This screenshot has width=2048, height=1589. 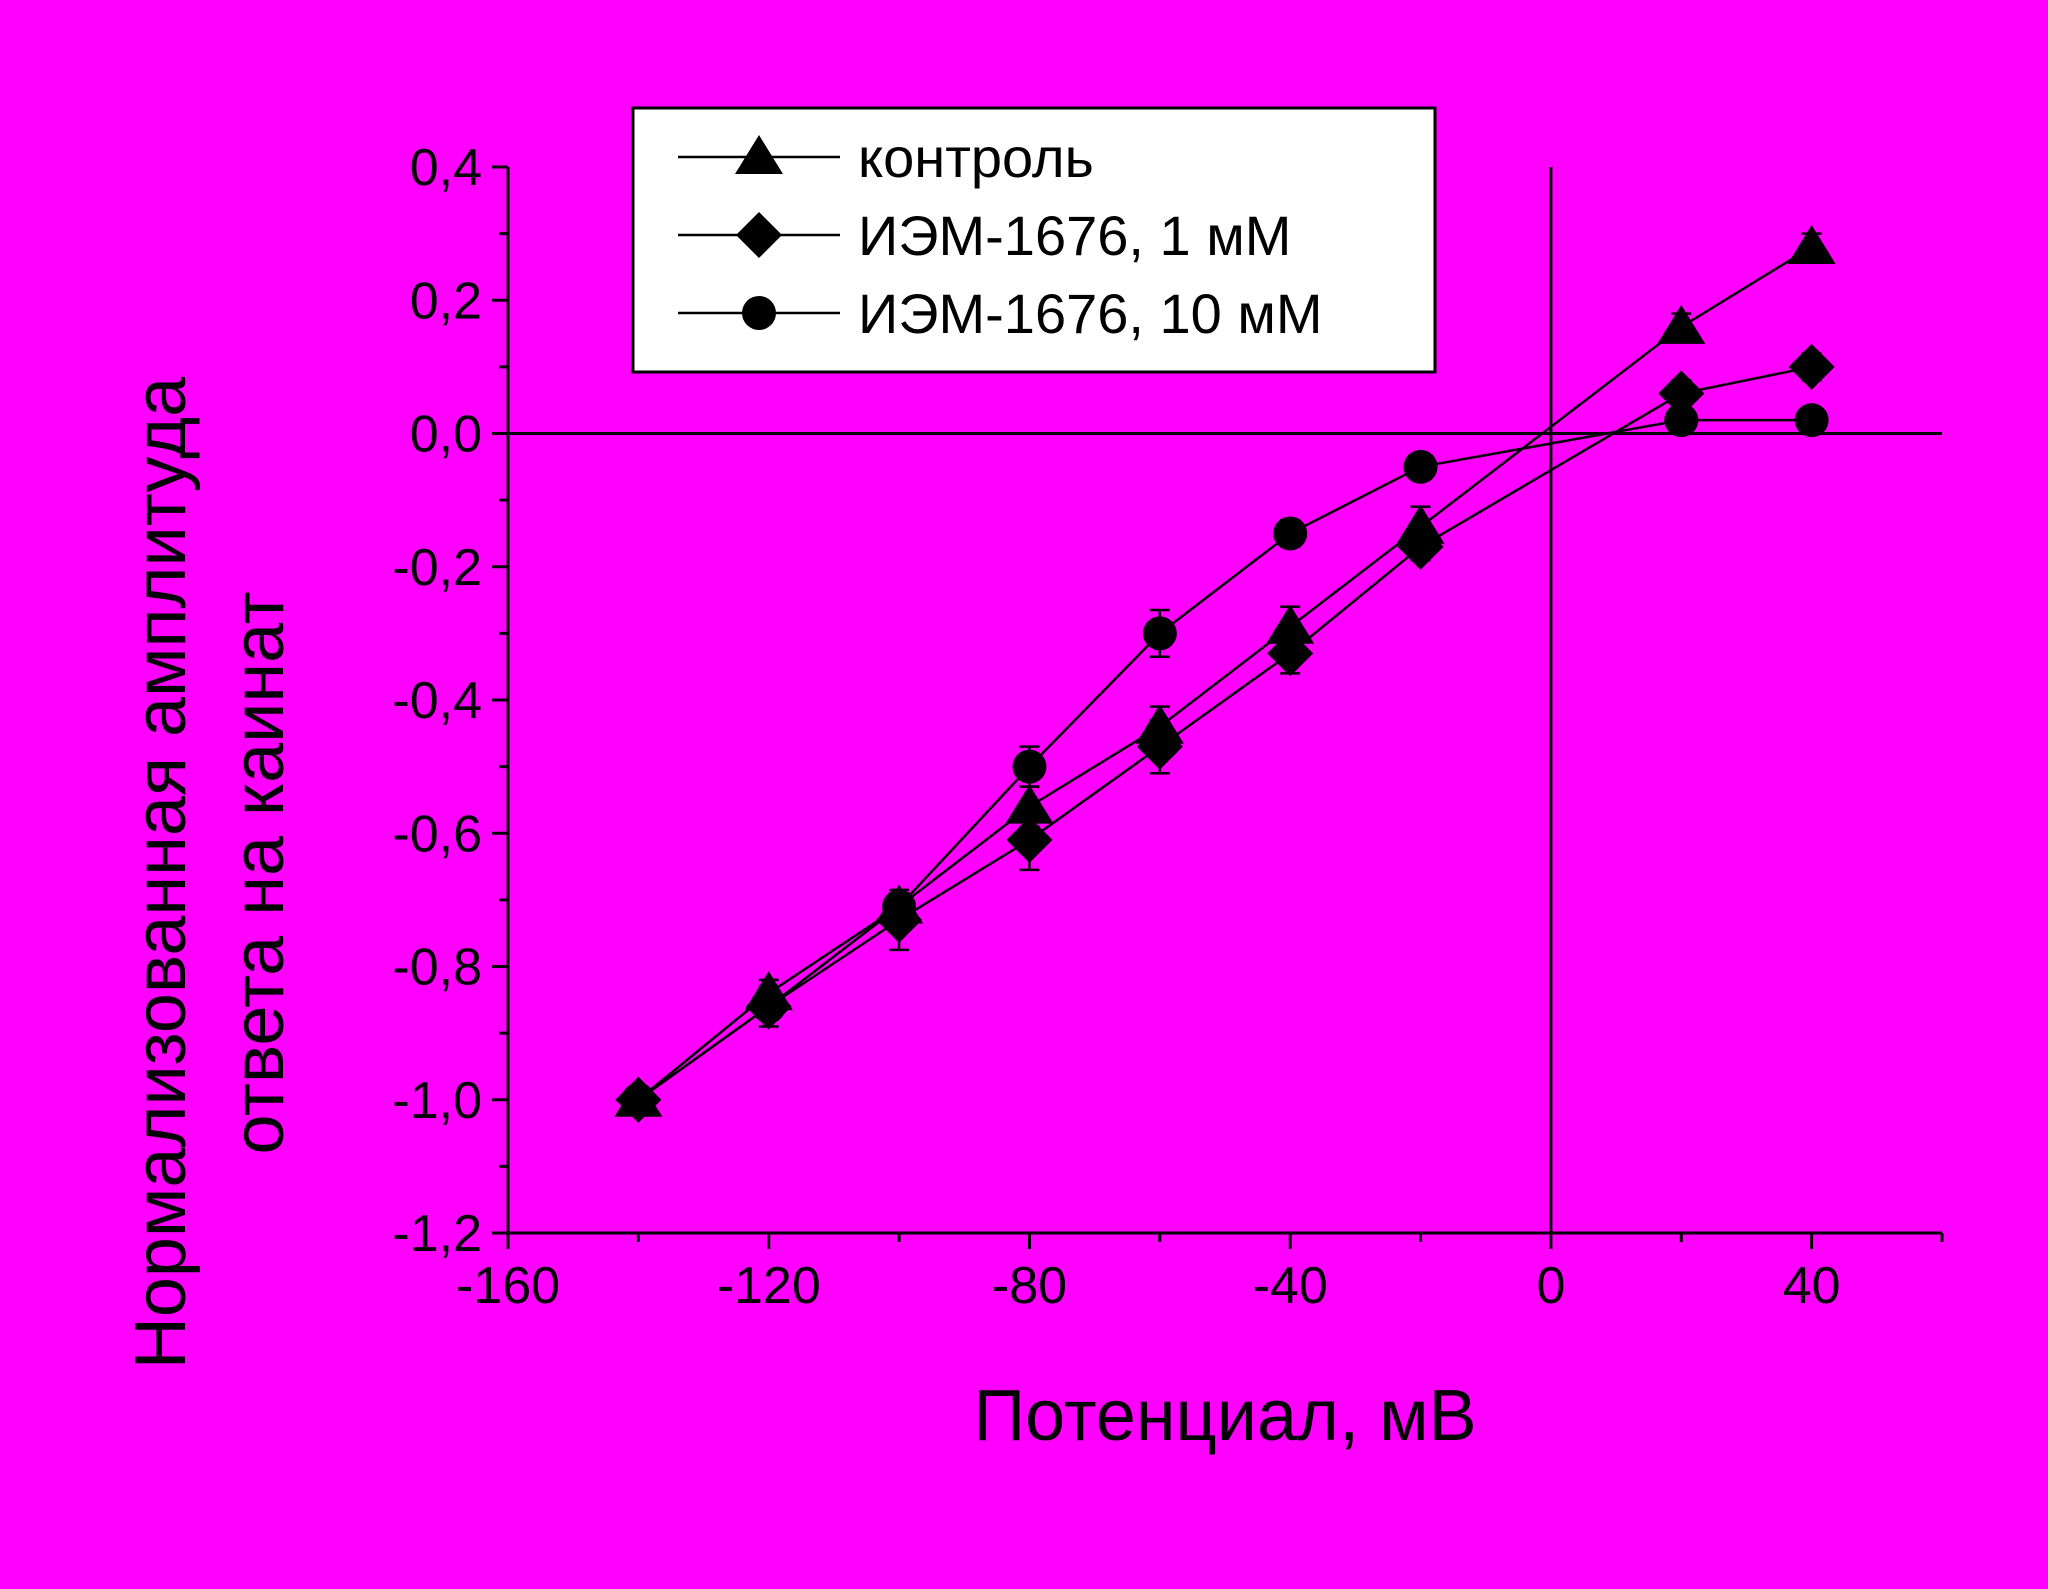 I want to click on y-tick-label: -0,2, so click(x=437, y=568).